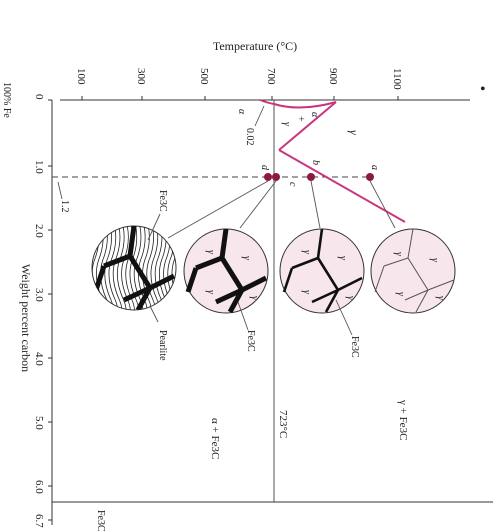  I want to click on composition-axis-title: Weight percent carbon, so click(26, 318).